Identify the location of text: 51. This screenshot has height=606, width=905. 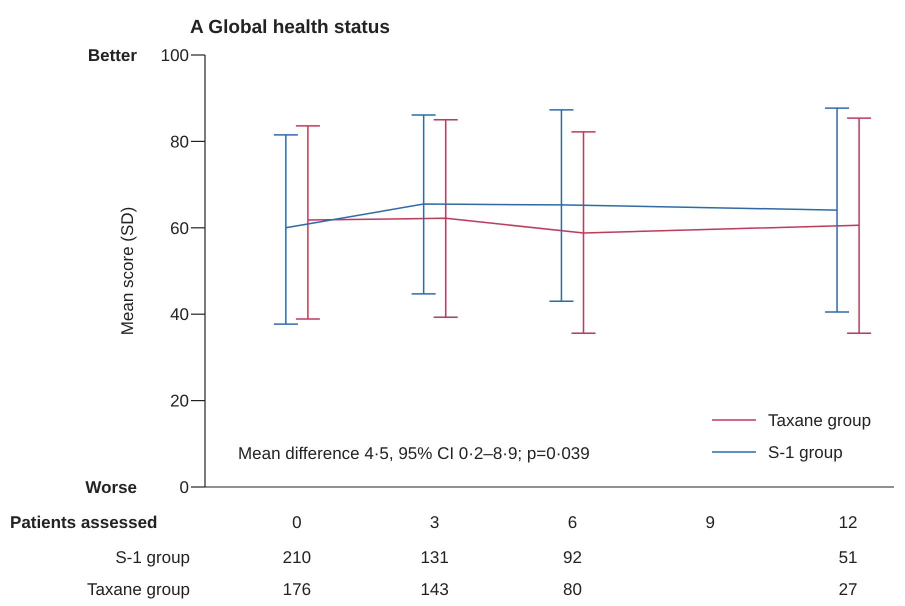
(848, 557).